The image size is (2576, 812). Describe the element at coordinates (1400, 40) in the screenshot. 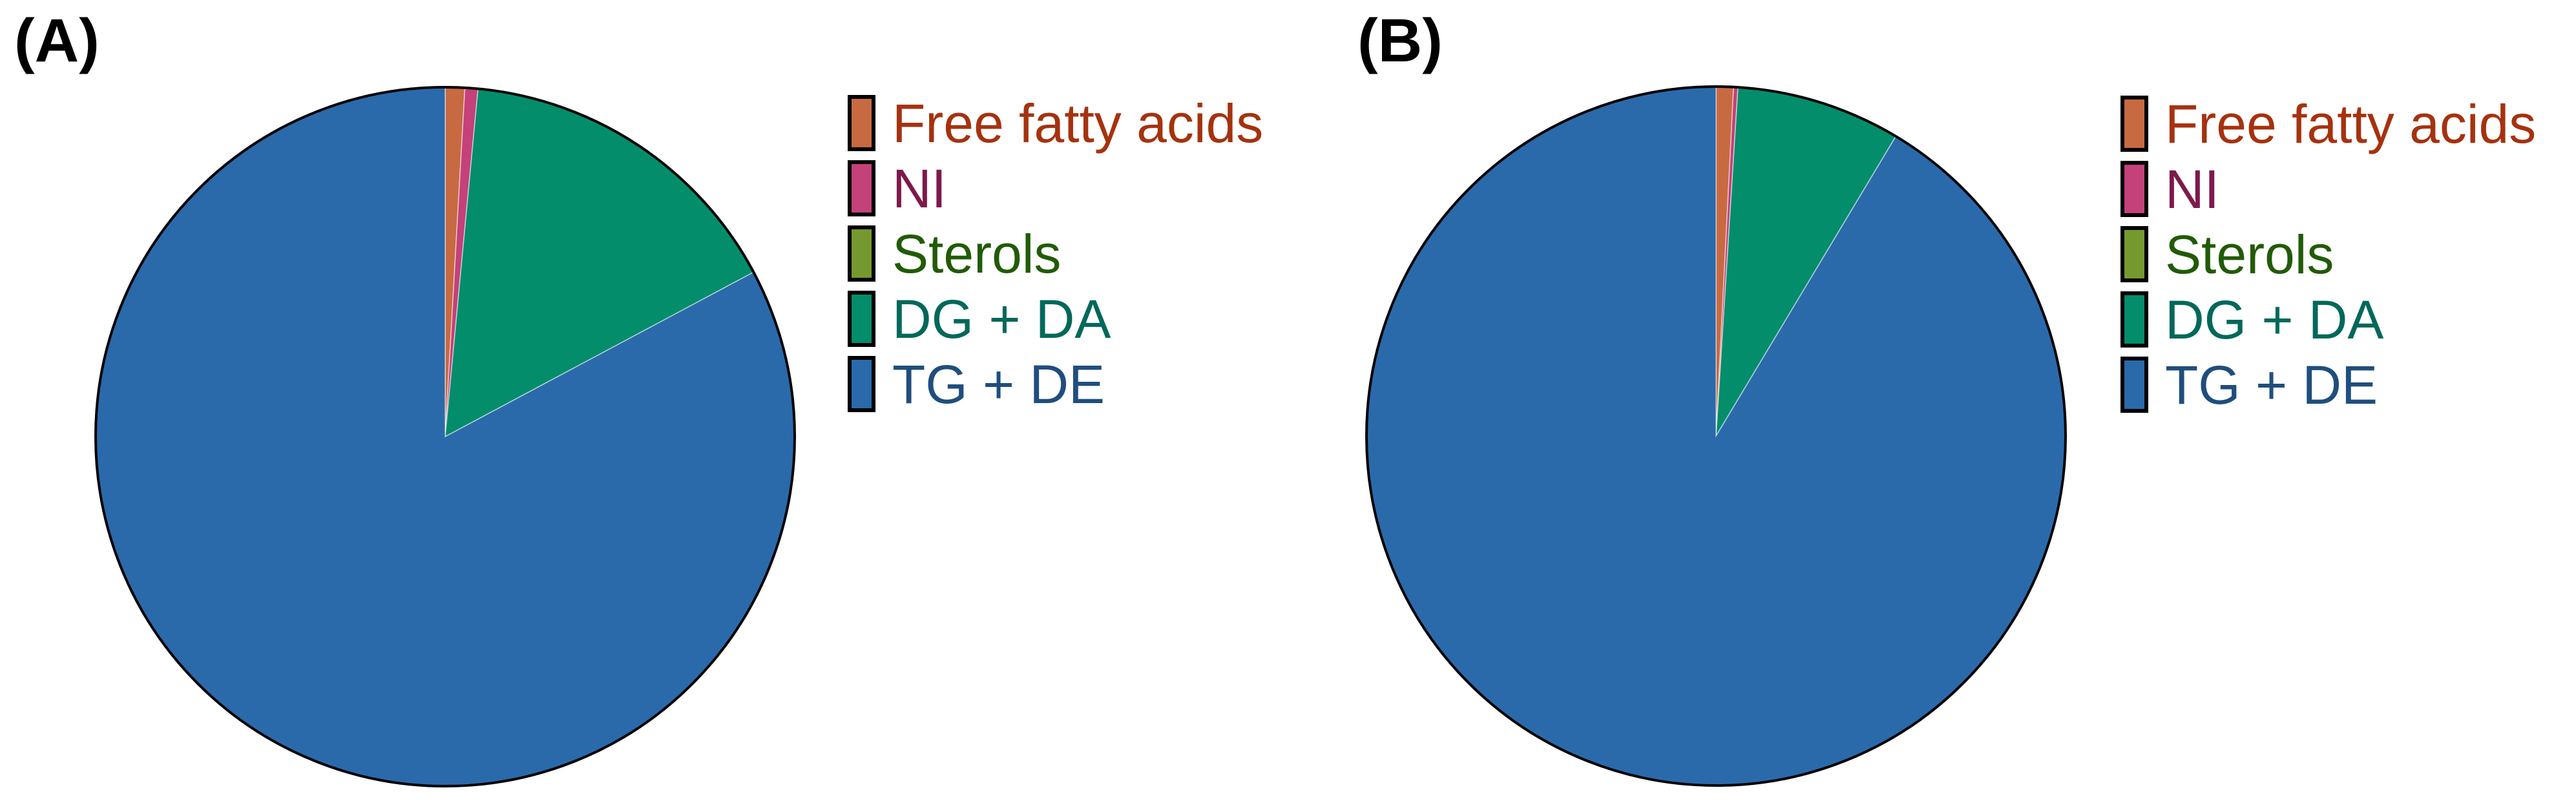

I see `panel-b-label: (B)` at that location.